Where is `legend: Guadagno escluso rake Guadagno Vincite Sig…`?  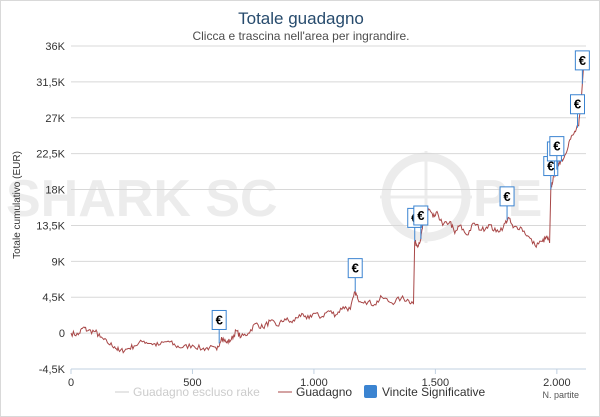 legend: Guadagno escluso rake Guadagno Vincite Sig… is located at coordinates (300, 392).